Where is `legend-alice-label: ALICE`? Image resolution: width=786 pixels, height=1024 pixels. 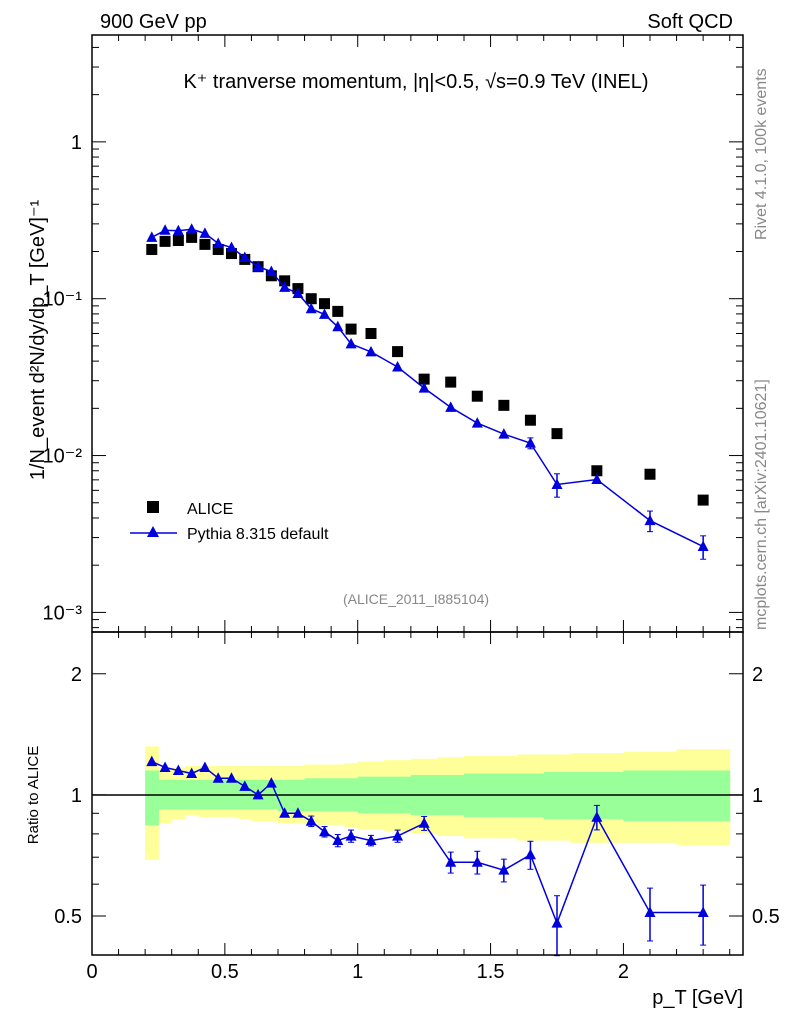 legend-alice-label: ALICE is located at coordinates (210, 509).